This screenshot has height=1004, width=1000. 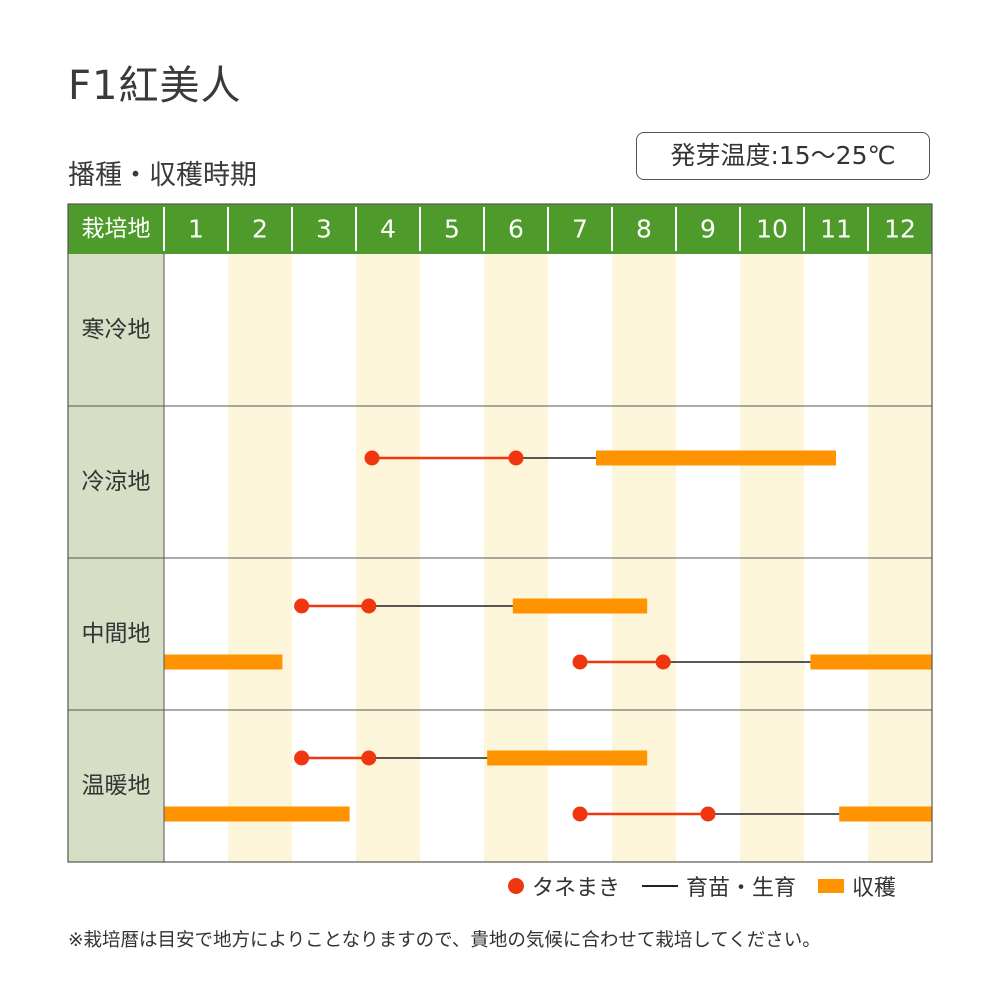 I want to click on month-label: 9, so click(x=708, y=229).